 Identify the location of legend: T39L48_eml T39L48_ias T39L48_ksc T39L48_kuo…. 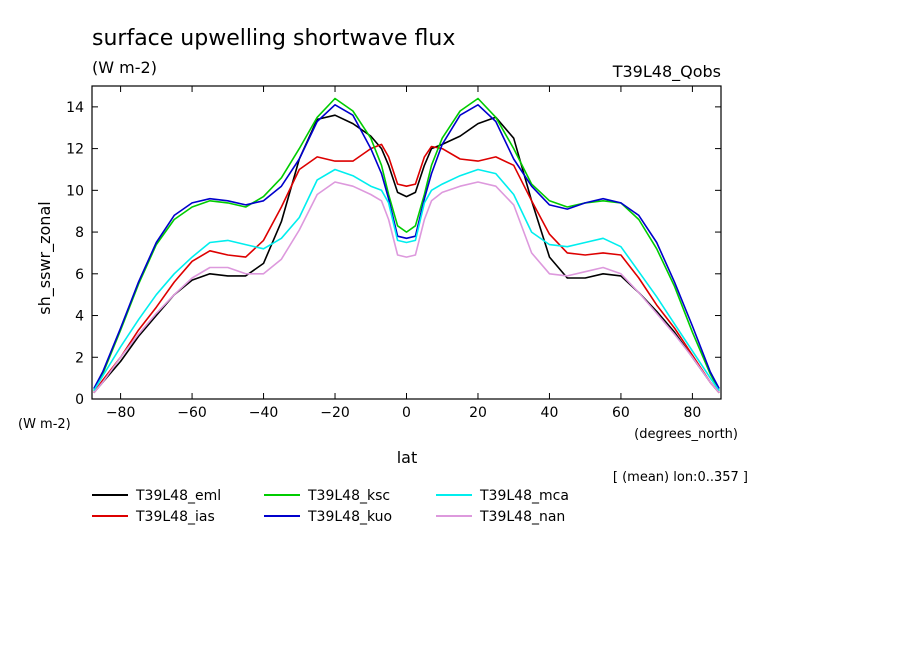
(330, 506).